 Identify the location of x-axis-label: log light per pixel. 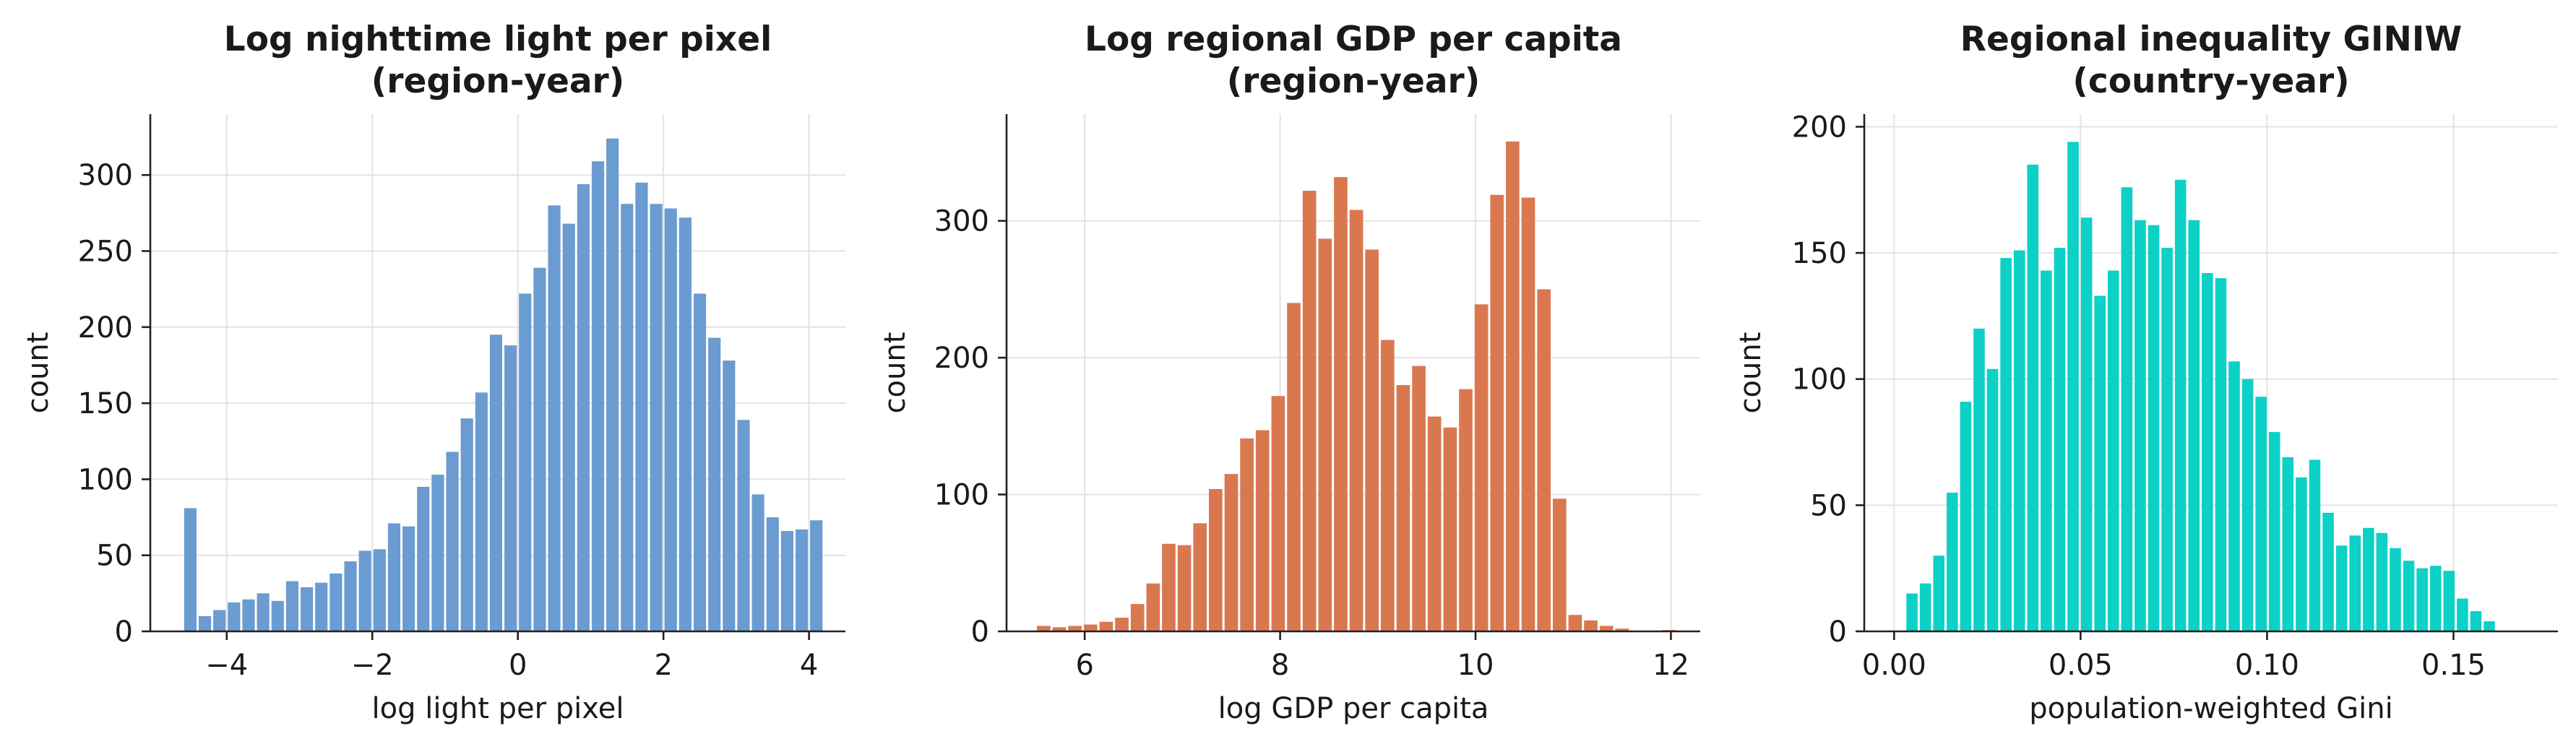
(498, 708).